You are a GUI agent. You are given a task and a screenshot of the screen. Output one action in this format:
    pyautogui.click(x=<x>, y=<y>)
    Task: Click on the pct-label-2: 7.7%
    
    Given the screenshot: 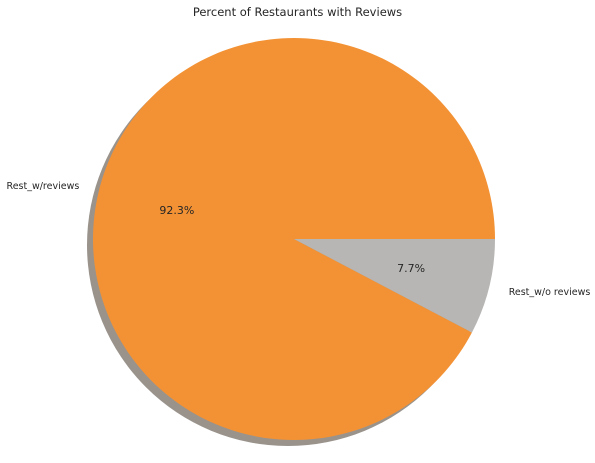 What is the action you would take?
    pyautogui.click(x=411, y=268)
    